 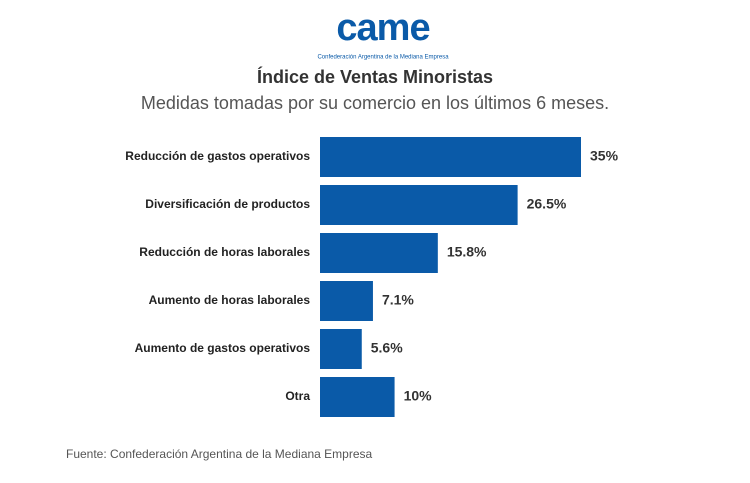 What do you see at coordinates (387, 348) in the screenshot?
I see `value-label: 5.6%` at bounding box center [387, 348].